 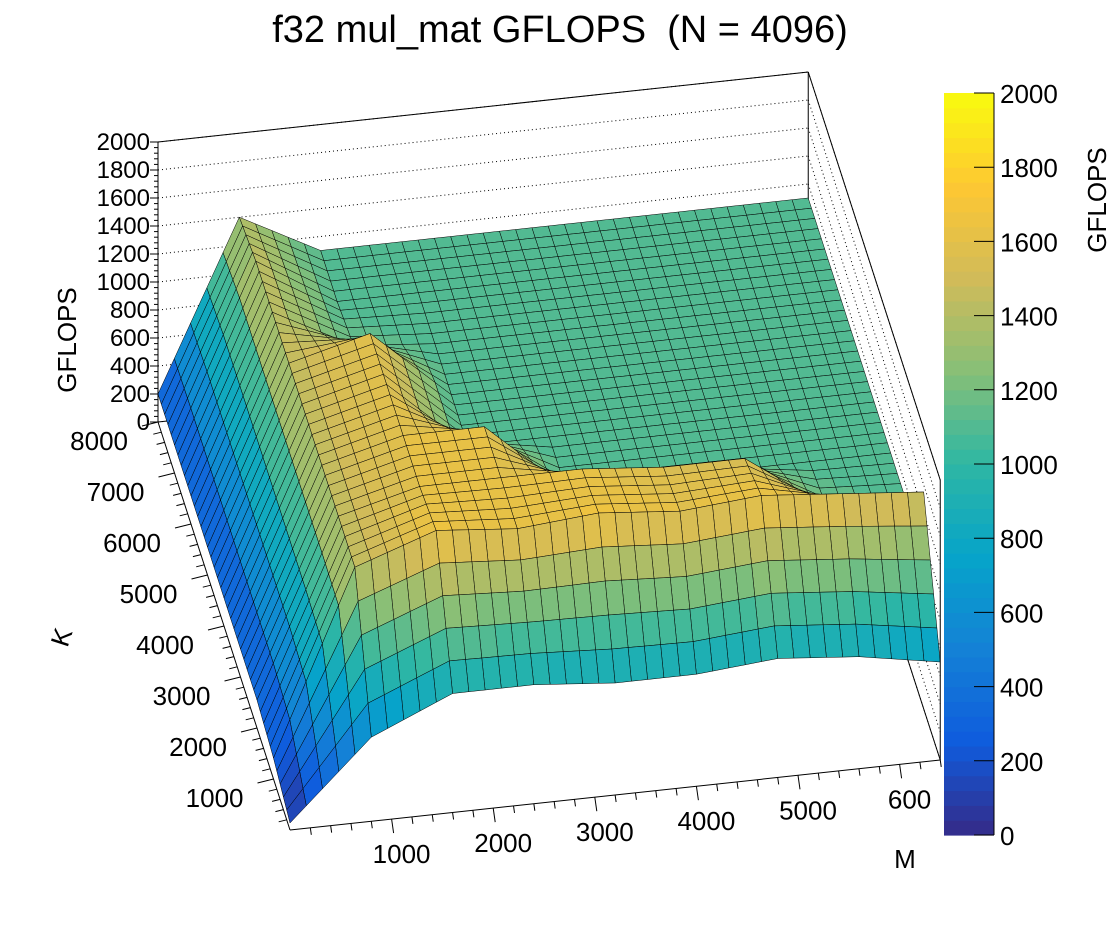 What do you see at coordinates (67, 339) in the screenshot?
I see `z-axis-title: GFLOPS` at bounding box center [67, 339].